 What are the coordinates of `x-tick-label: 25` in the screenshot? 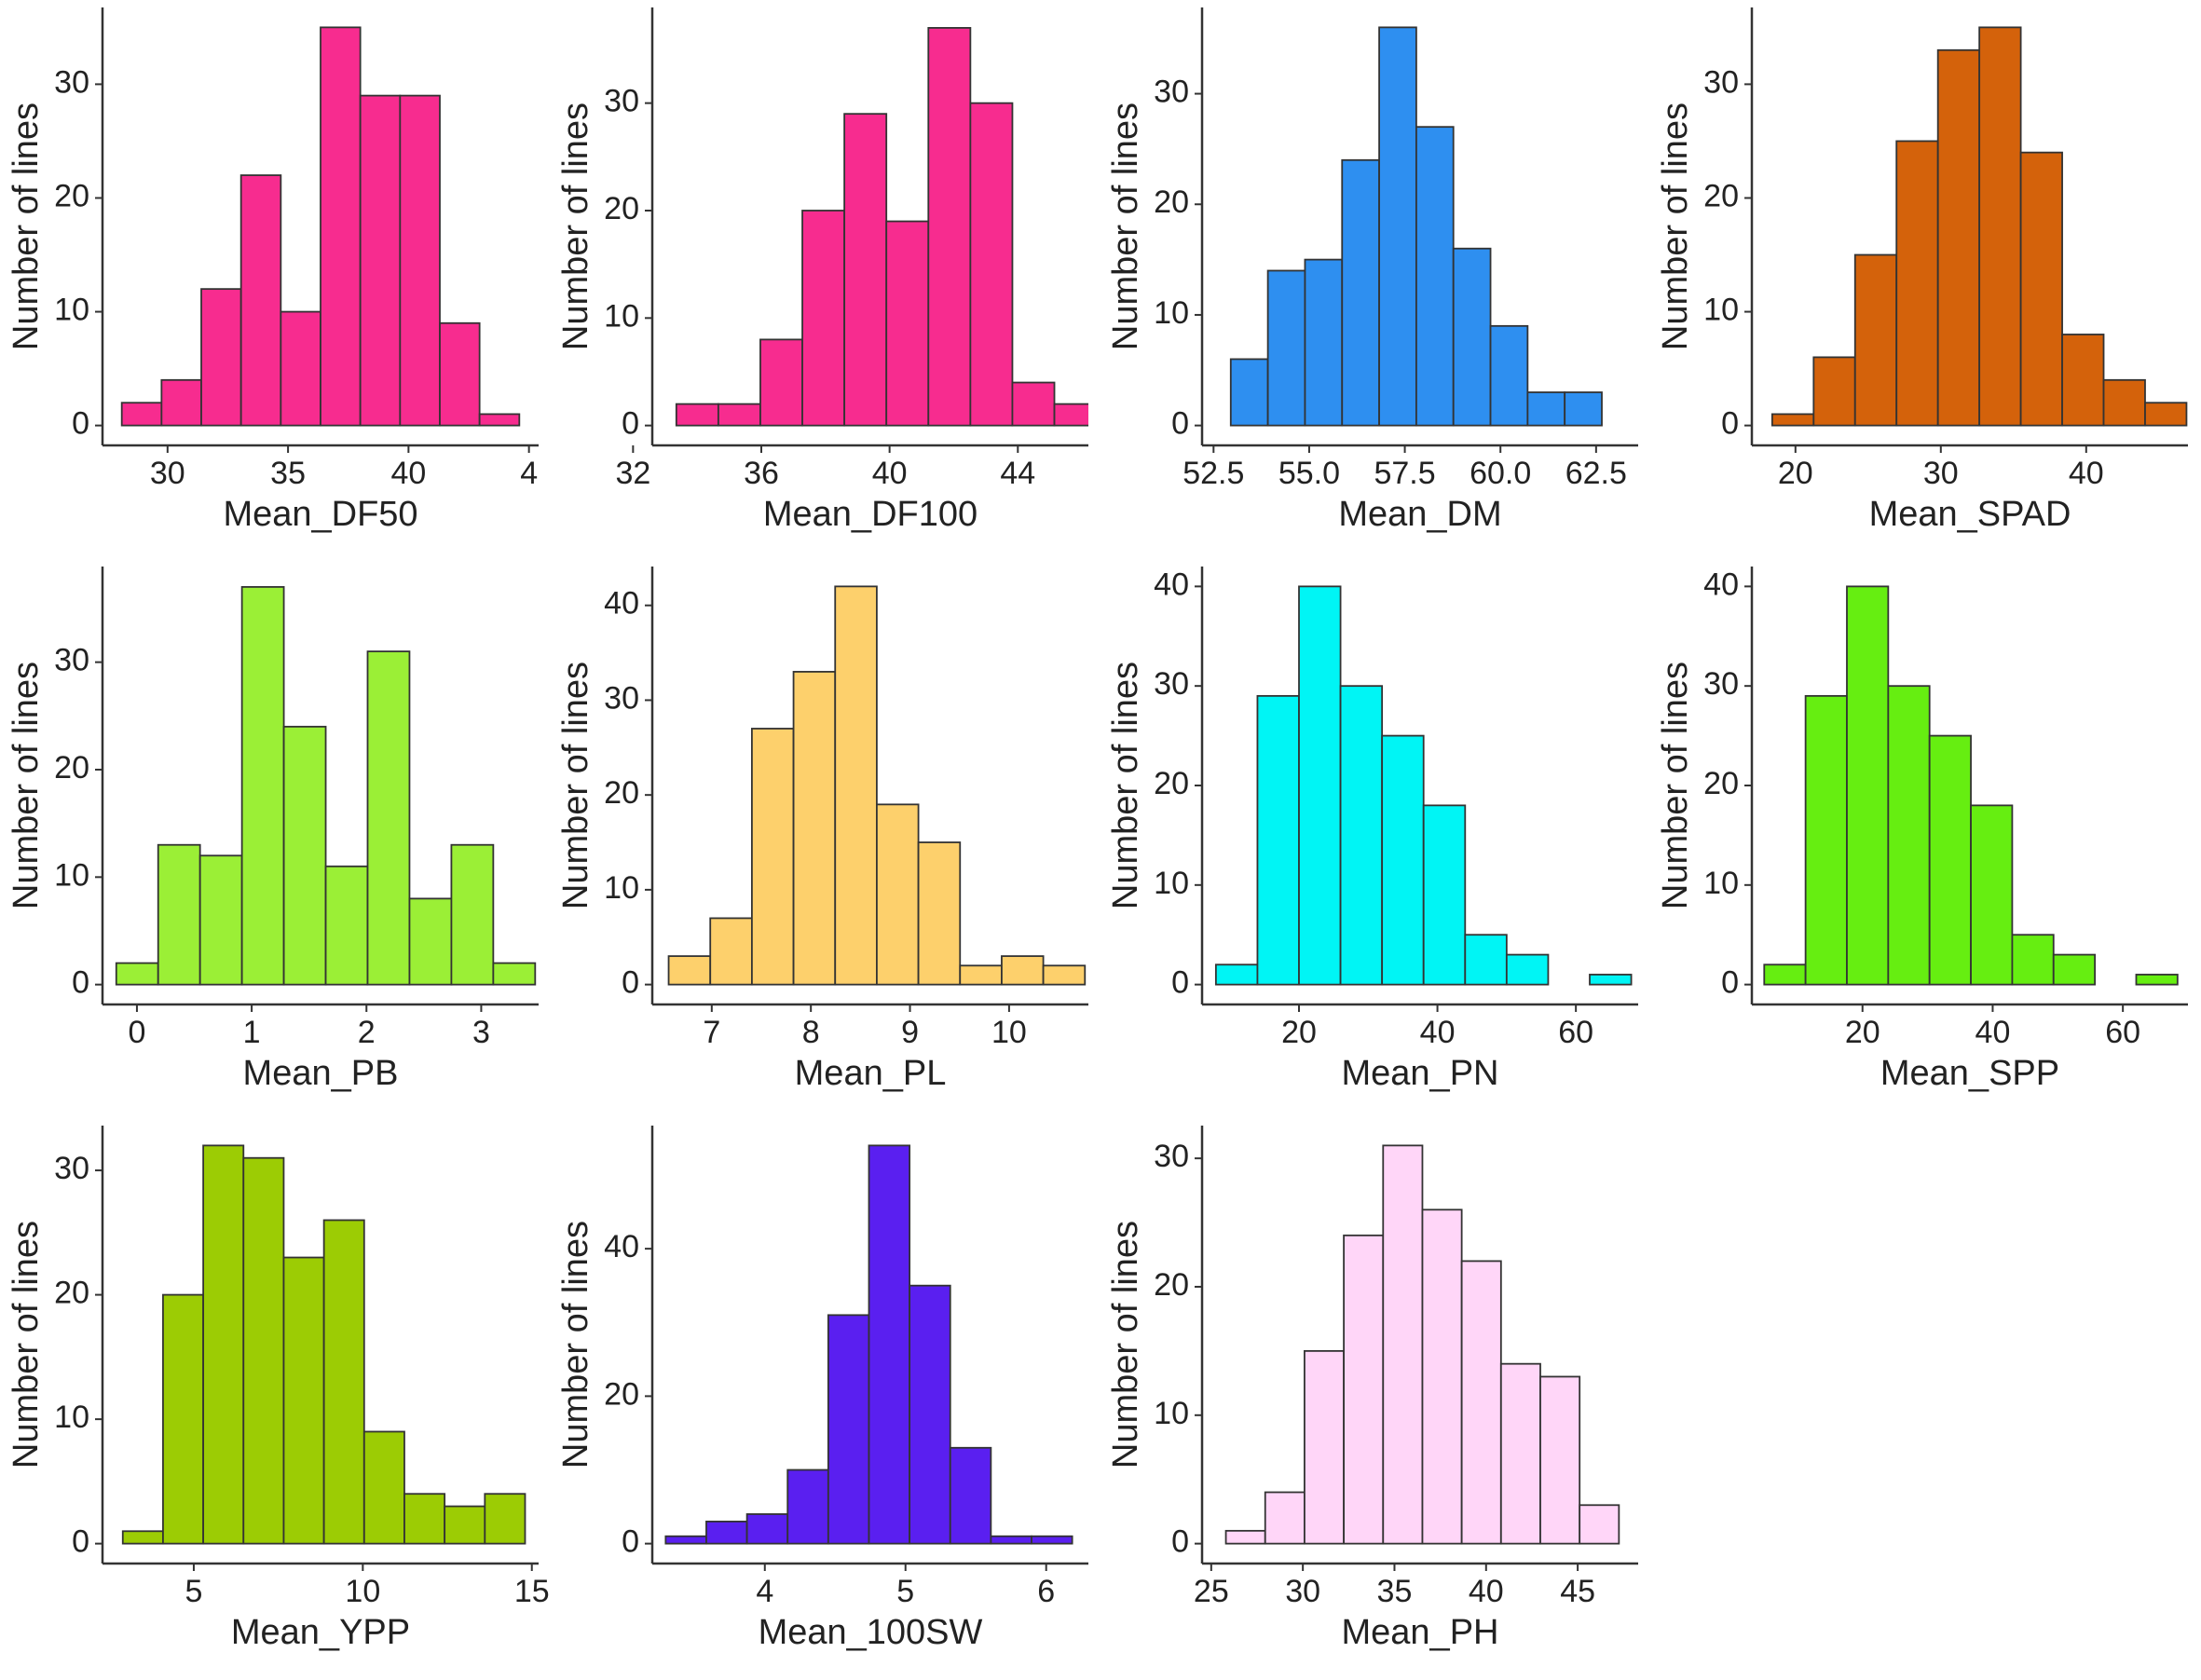 It's located at (1212, 1591).